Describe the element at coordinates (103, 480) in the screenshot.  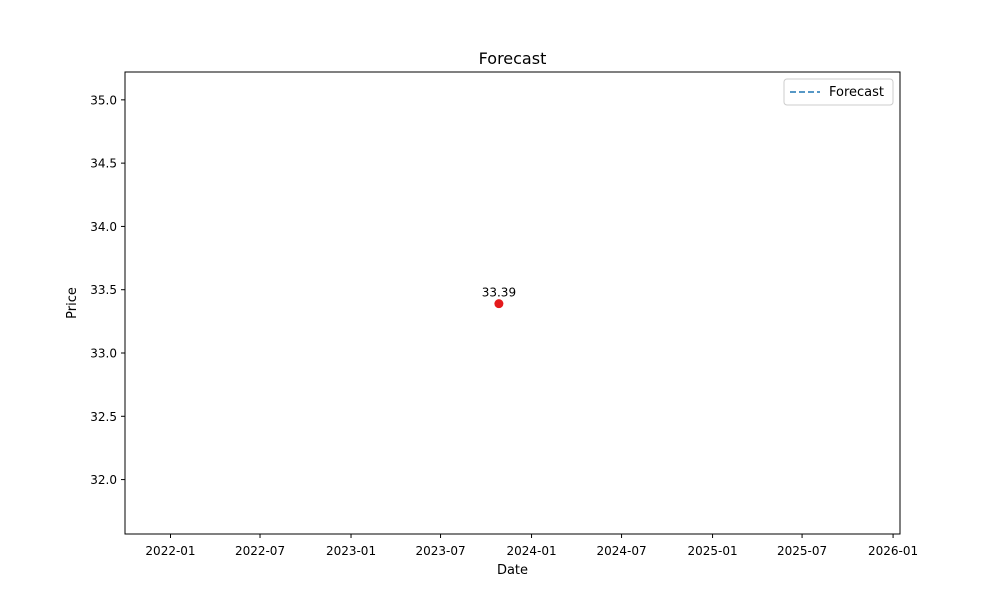
I see `y-tick-label: 32.0` at that location.